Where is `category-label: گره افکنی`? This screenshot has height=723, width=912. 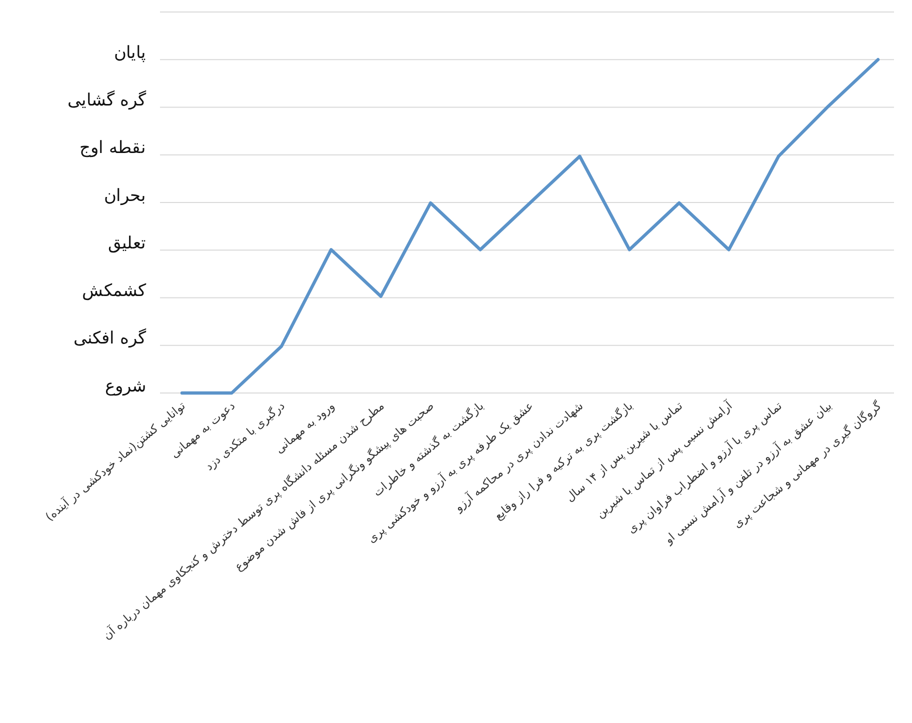 category-label: گره افکنی is located at coordinates (110, 338).